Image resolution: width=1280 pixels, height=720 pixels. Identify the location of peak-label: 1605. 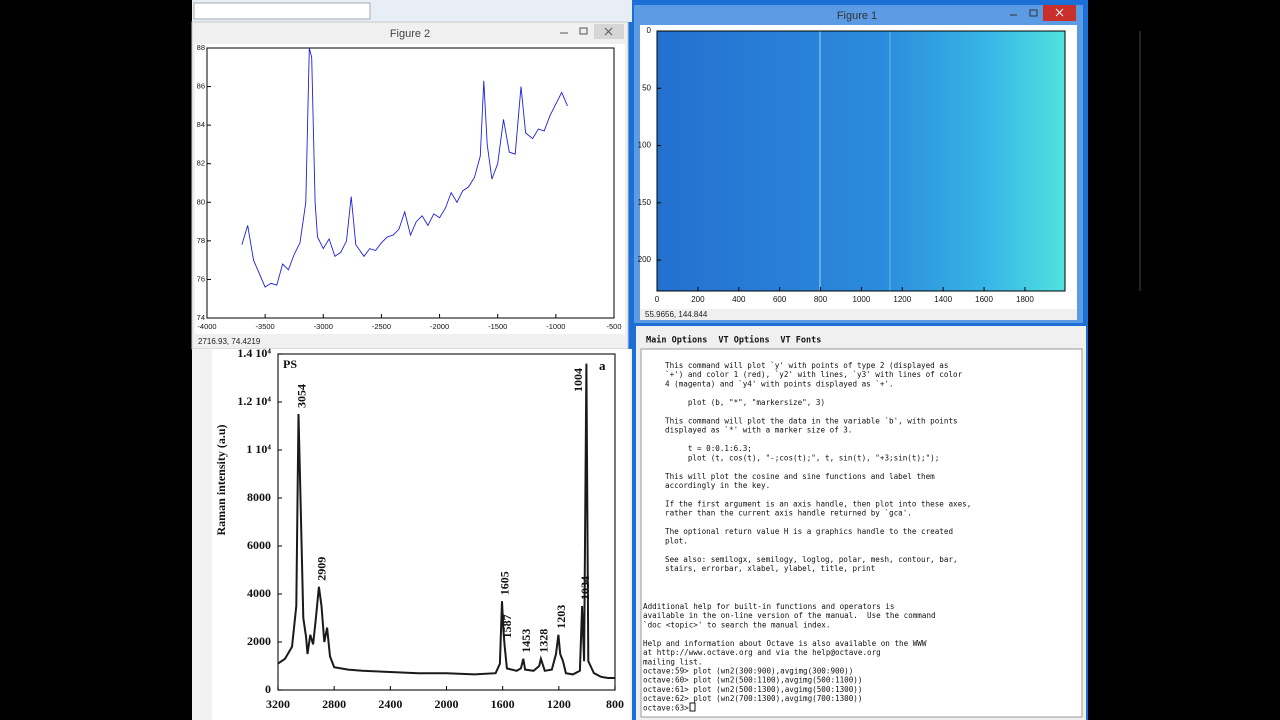
(505, 583).